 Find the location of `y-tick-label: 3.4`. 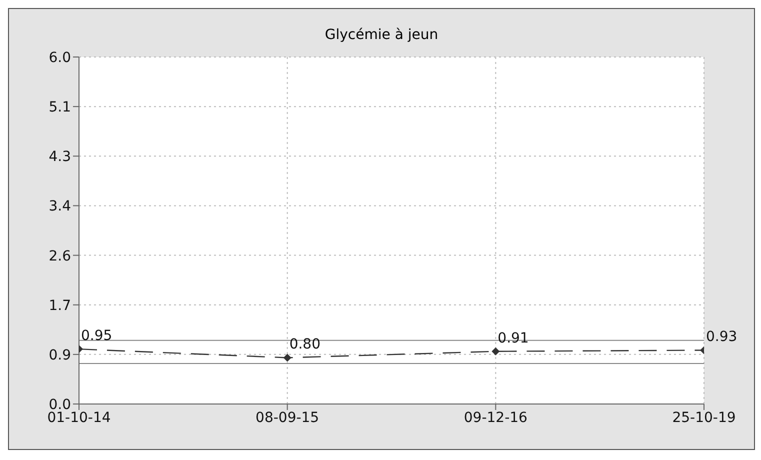

y-tick-label: 3.4 is located at coordinates (60, 206).